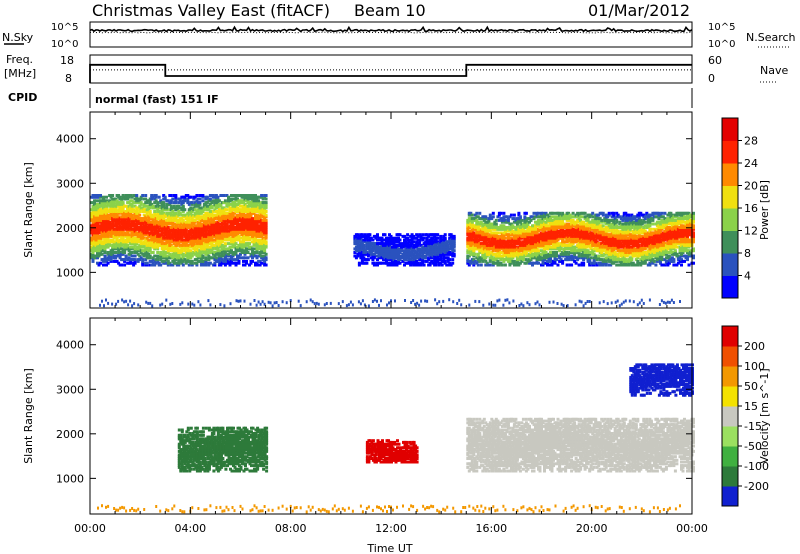  Describe the element at coordinates (157, 99) in the screenshot. I see `cpid-text: normal (fast) 151 IF` at that location.